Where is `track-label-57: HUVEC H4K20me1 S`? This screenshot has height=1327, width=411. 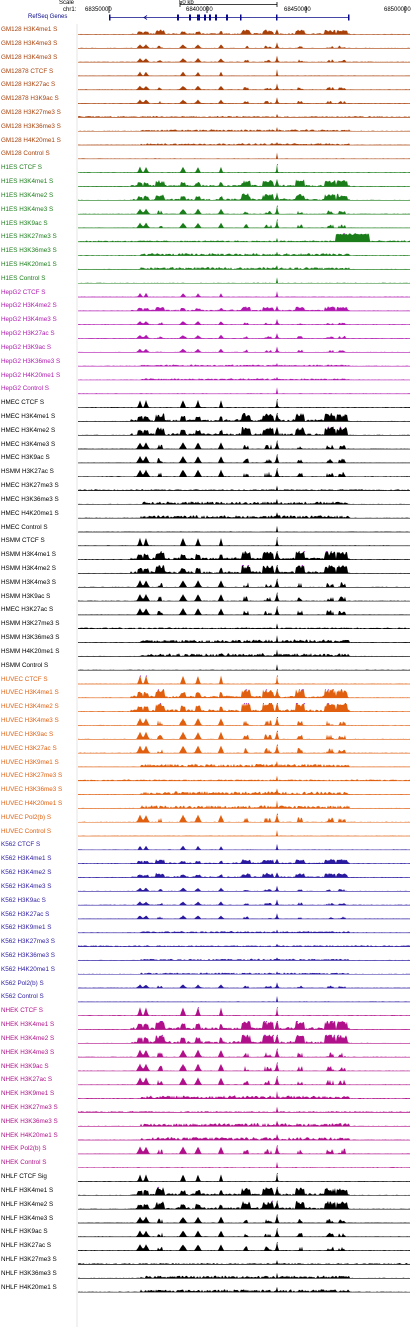 track-label-57: HUVEC H4K20me1 S is located at coordinates (32, 803).